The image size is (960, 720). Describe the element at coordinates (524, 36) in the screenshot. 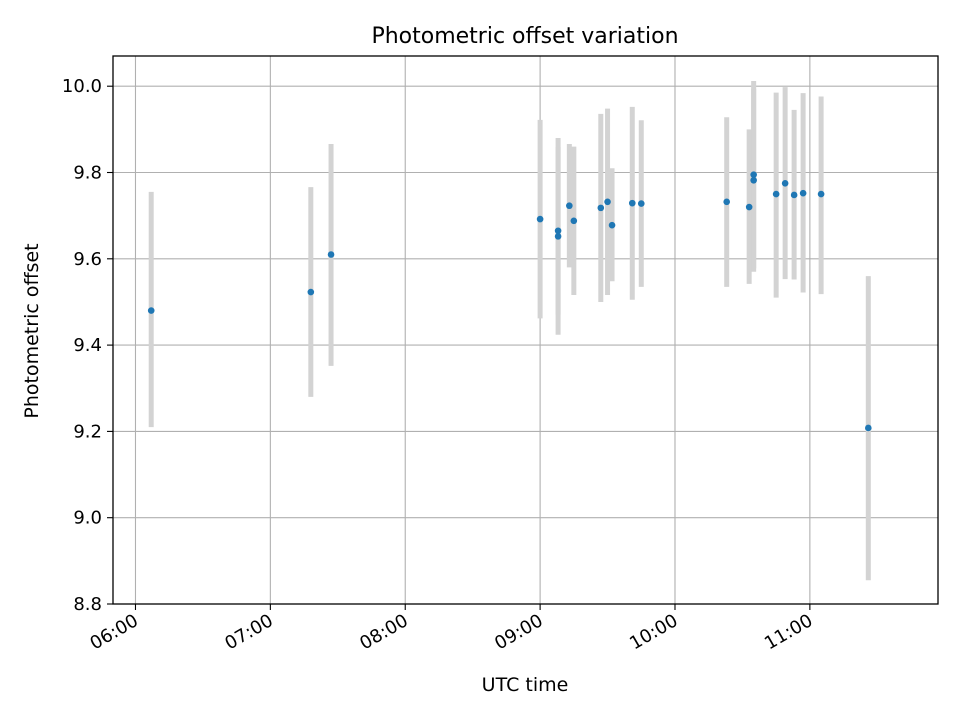

I see `chart-title: Photometric offset variation` at that location.